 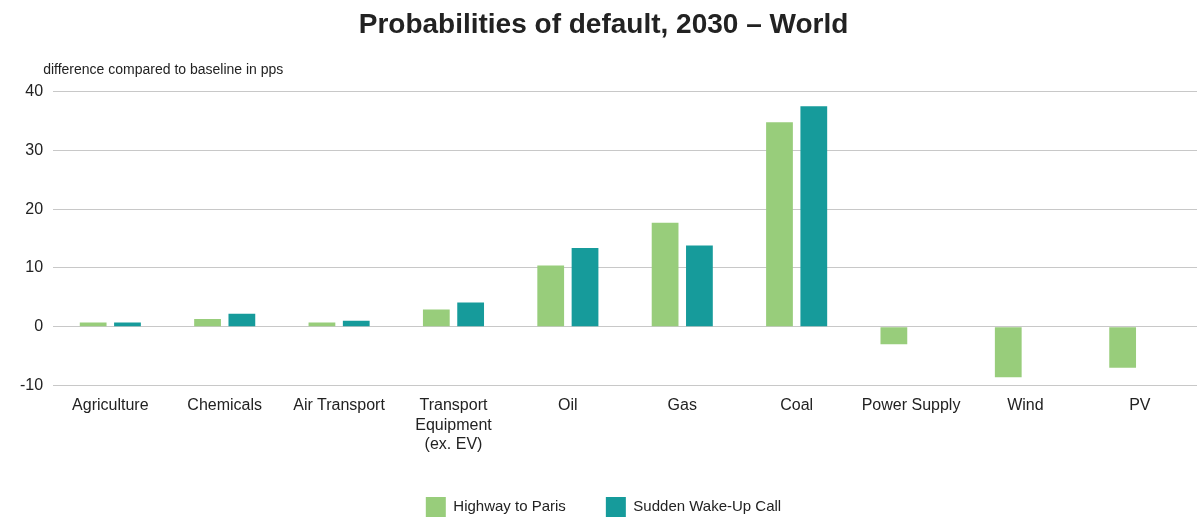 What do you see at coordinates (707, 506) in the screenshot?
I see `legend-label: Sudden Wake-Up Call` at bounding box center [707, 506].